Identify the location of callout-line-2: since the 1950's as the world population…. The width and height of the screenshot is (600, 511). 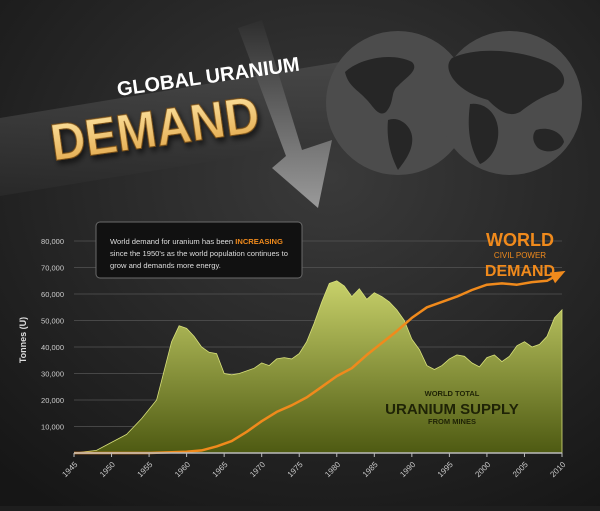
(199, 253).